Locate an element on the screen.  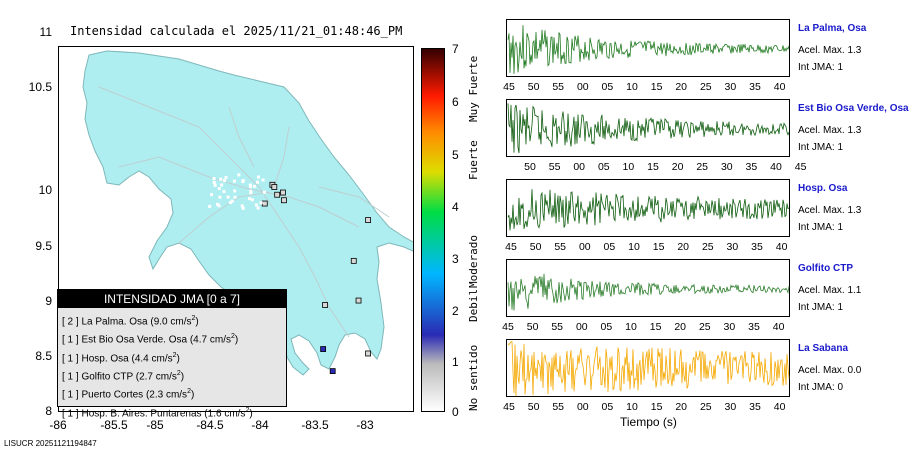
legend-row-label: Golfito CTP (2.7 cm/s is located at coordinates (129, 377).